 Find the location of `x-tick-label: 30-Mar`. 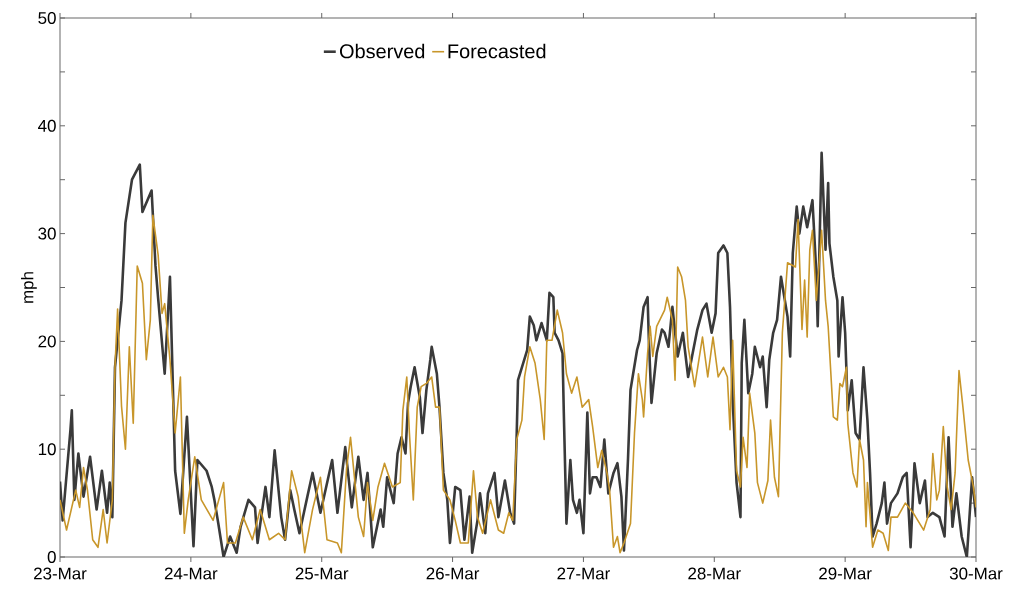

x-tick-label: 30-Mar is located at coordinates (976, 573).